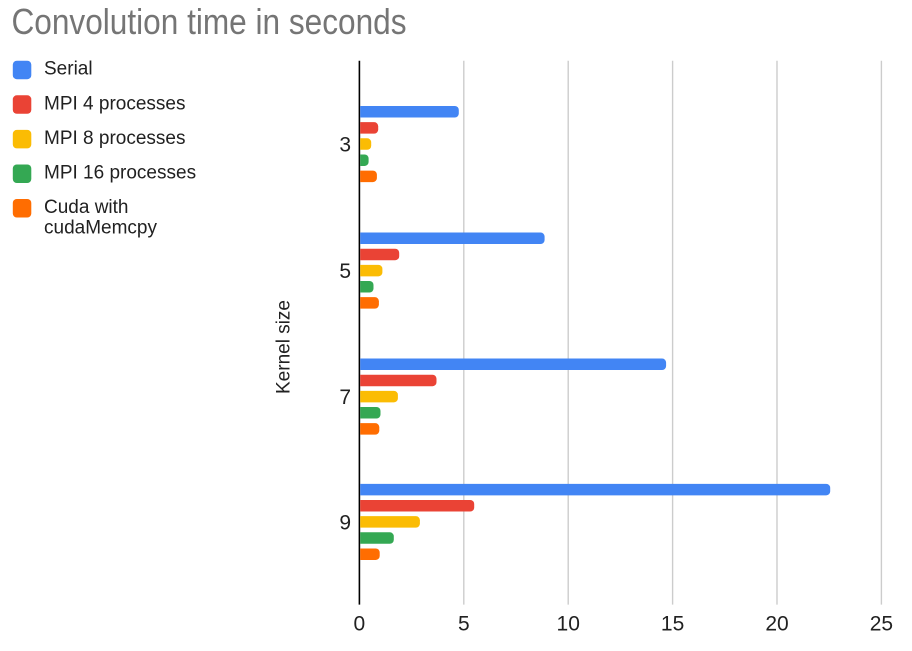 Image resolution: width=912 pixels, height=651 pixels. Describe the element at coordinates (209, 21) in the screenshot. I see `svg-text: Convolution time in seconds` at that location.